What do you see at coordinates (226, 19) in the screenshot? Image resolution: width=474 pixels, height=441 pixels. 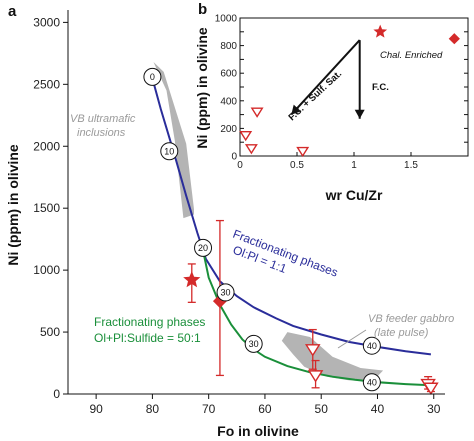 I see `b-y-tick-label-10: 1000` at bounding box center [226, 19].